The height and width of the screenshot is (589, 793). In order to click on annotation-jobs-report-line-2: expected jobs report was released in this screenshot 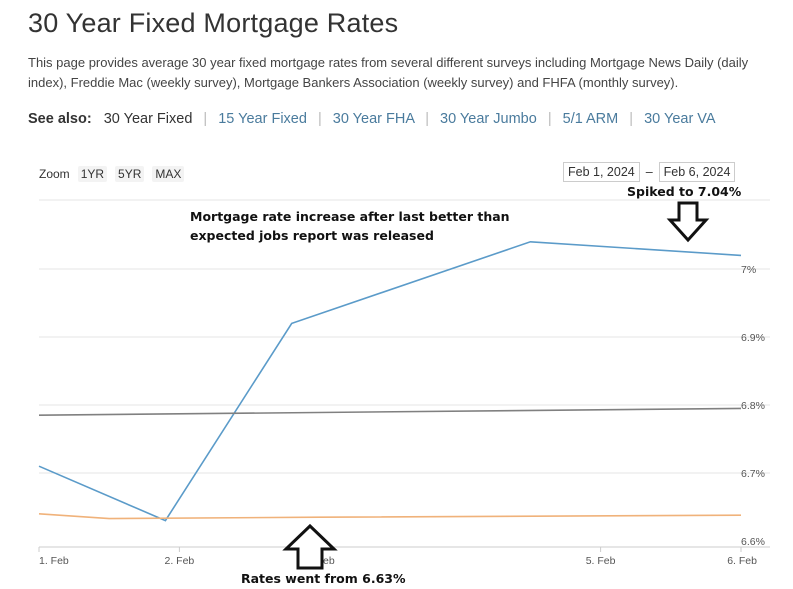, I will do `click(312, 235)`.